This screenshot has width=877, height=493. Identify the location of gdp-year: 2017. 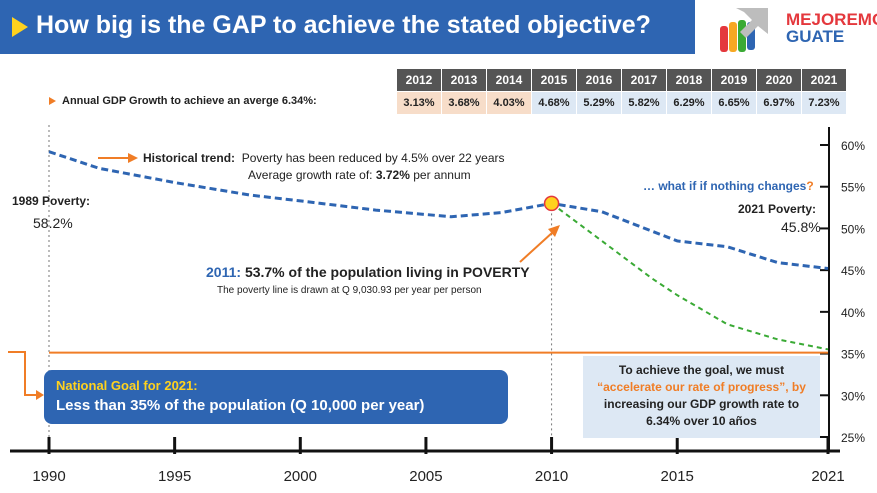
(644, 80).